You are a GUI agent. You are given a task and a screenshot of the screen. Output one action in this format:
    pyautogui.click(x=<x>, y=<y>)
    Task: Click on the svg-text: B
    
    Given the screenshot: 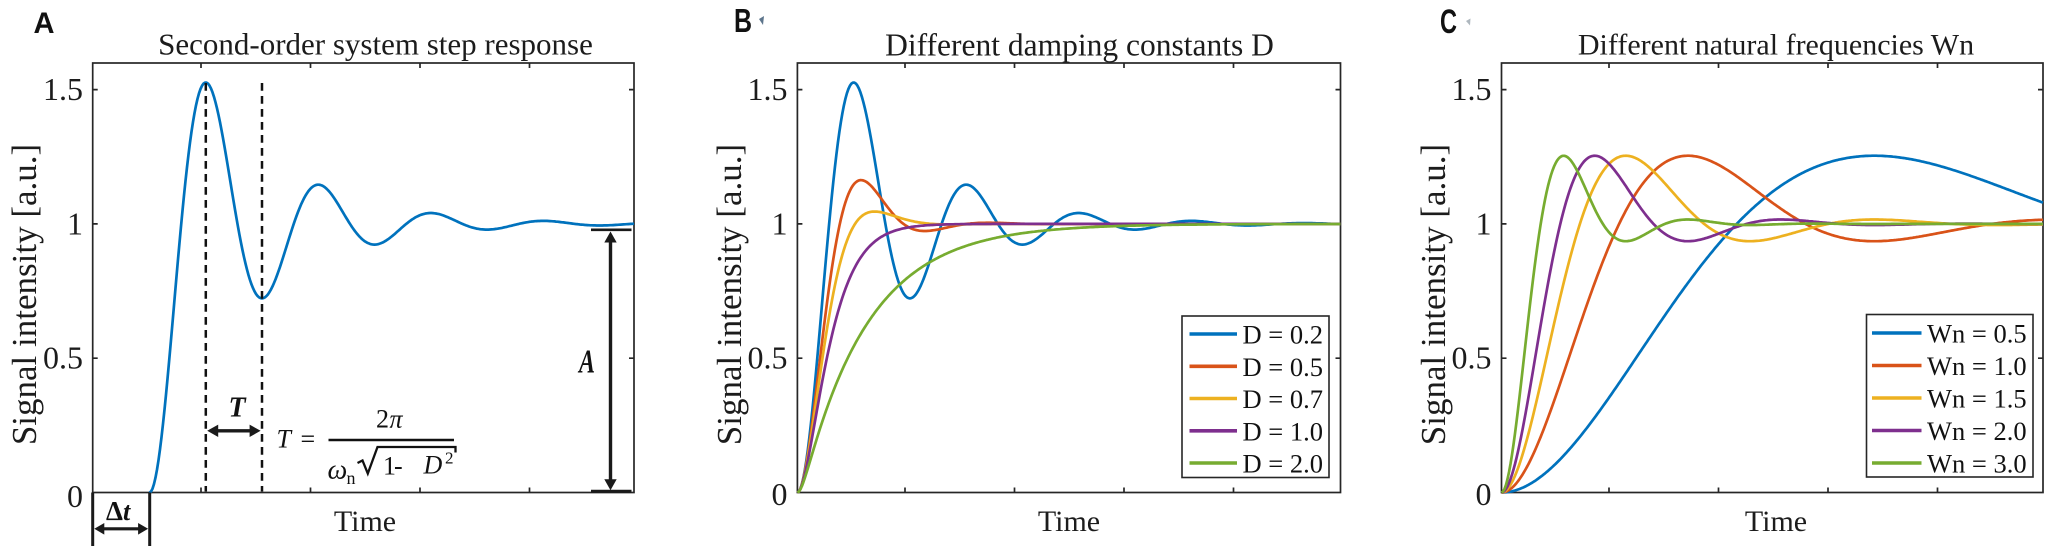 What is the action you would take?
    pyautogui.click(x=743, y=20)
    